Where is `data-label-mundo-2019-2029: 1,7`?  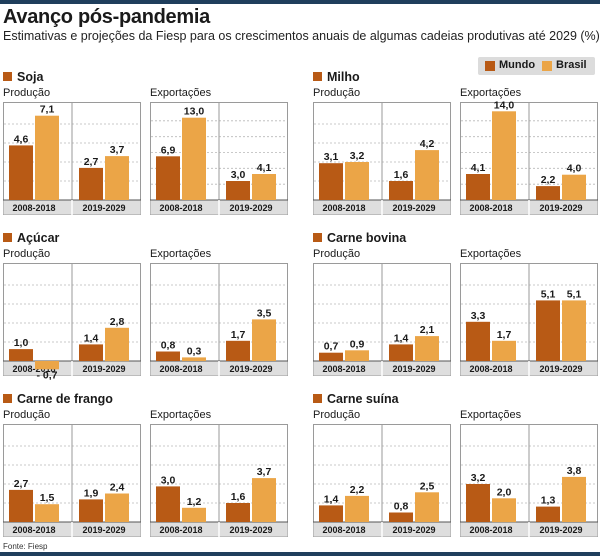
data-label-mundo-2019-2029: 1,7 is located at coordinates (238, 335).